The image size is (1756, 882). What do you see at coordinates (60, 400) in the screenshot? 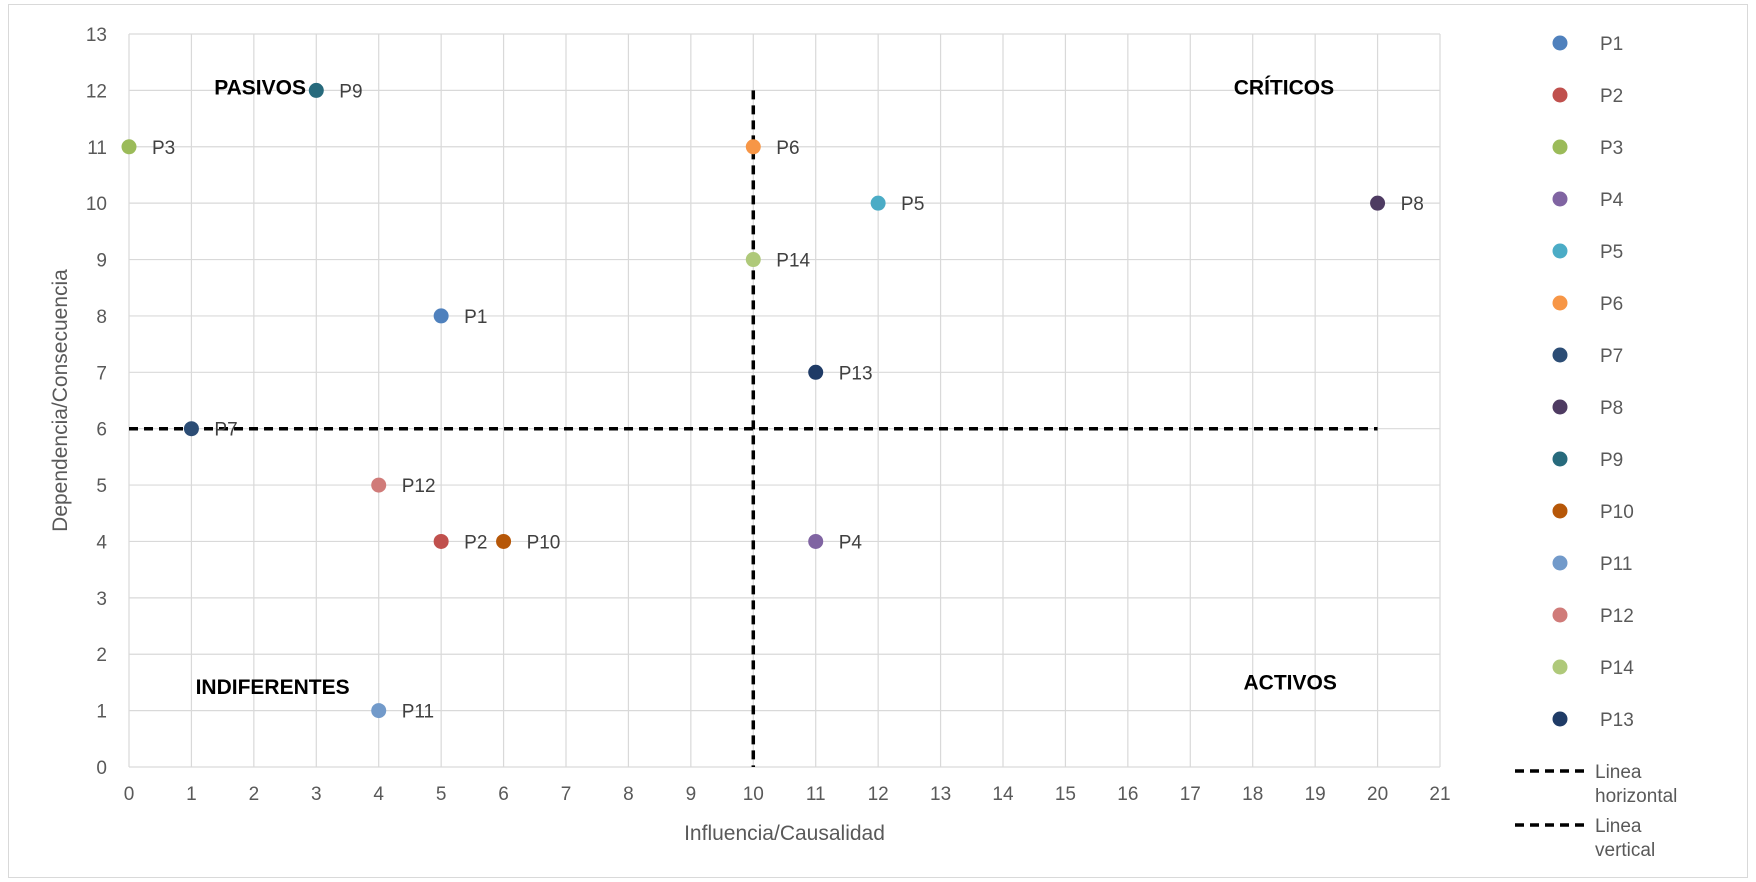
I see `y-axis-title: Dependencia/Consecuencia` at bounding box center [60, 400].